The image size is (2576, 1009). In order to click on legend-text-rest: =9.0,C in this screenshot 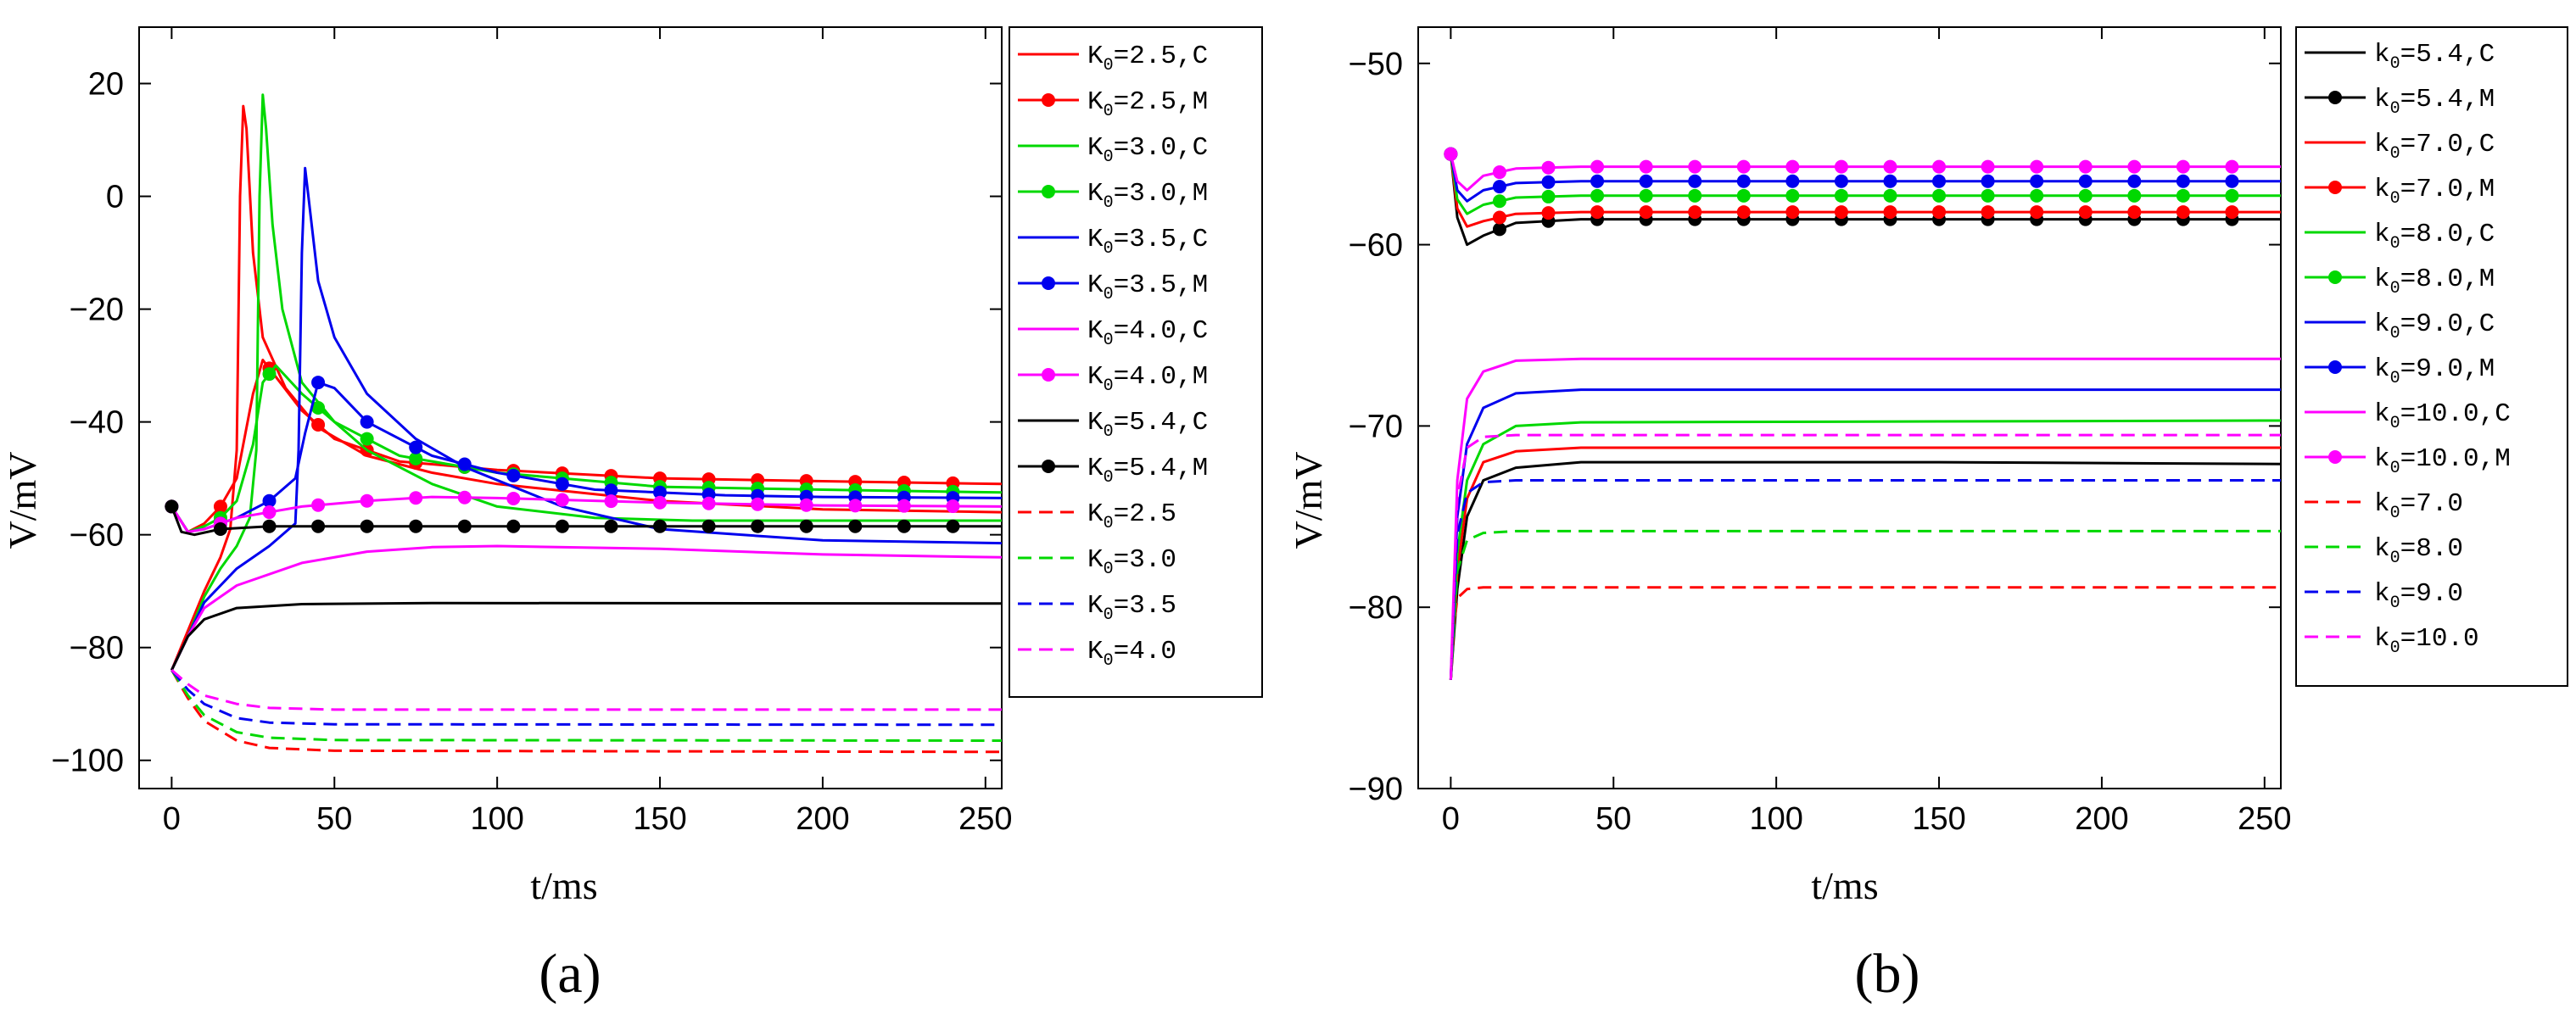, I will do `click(2447, 324)`.